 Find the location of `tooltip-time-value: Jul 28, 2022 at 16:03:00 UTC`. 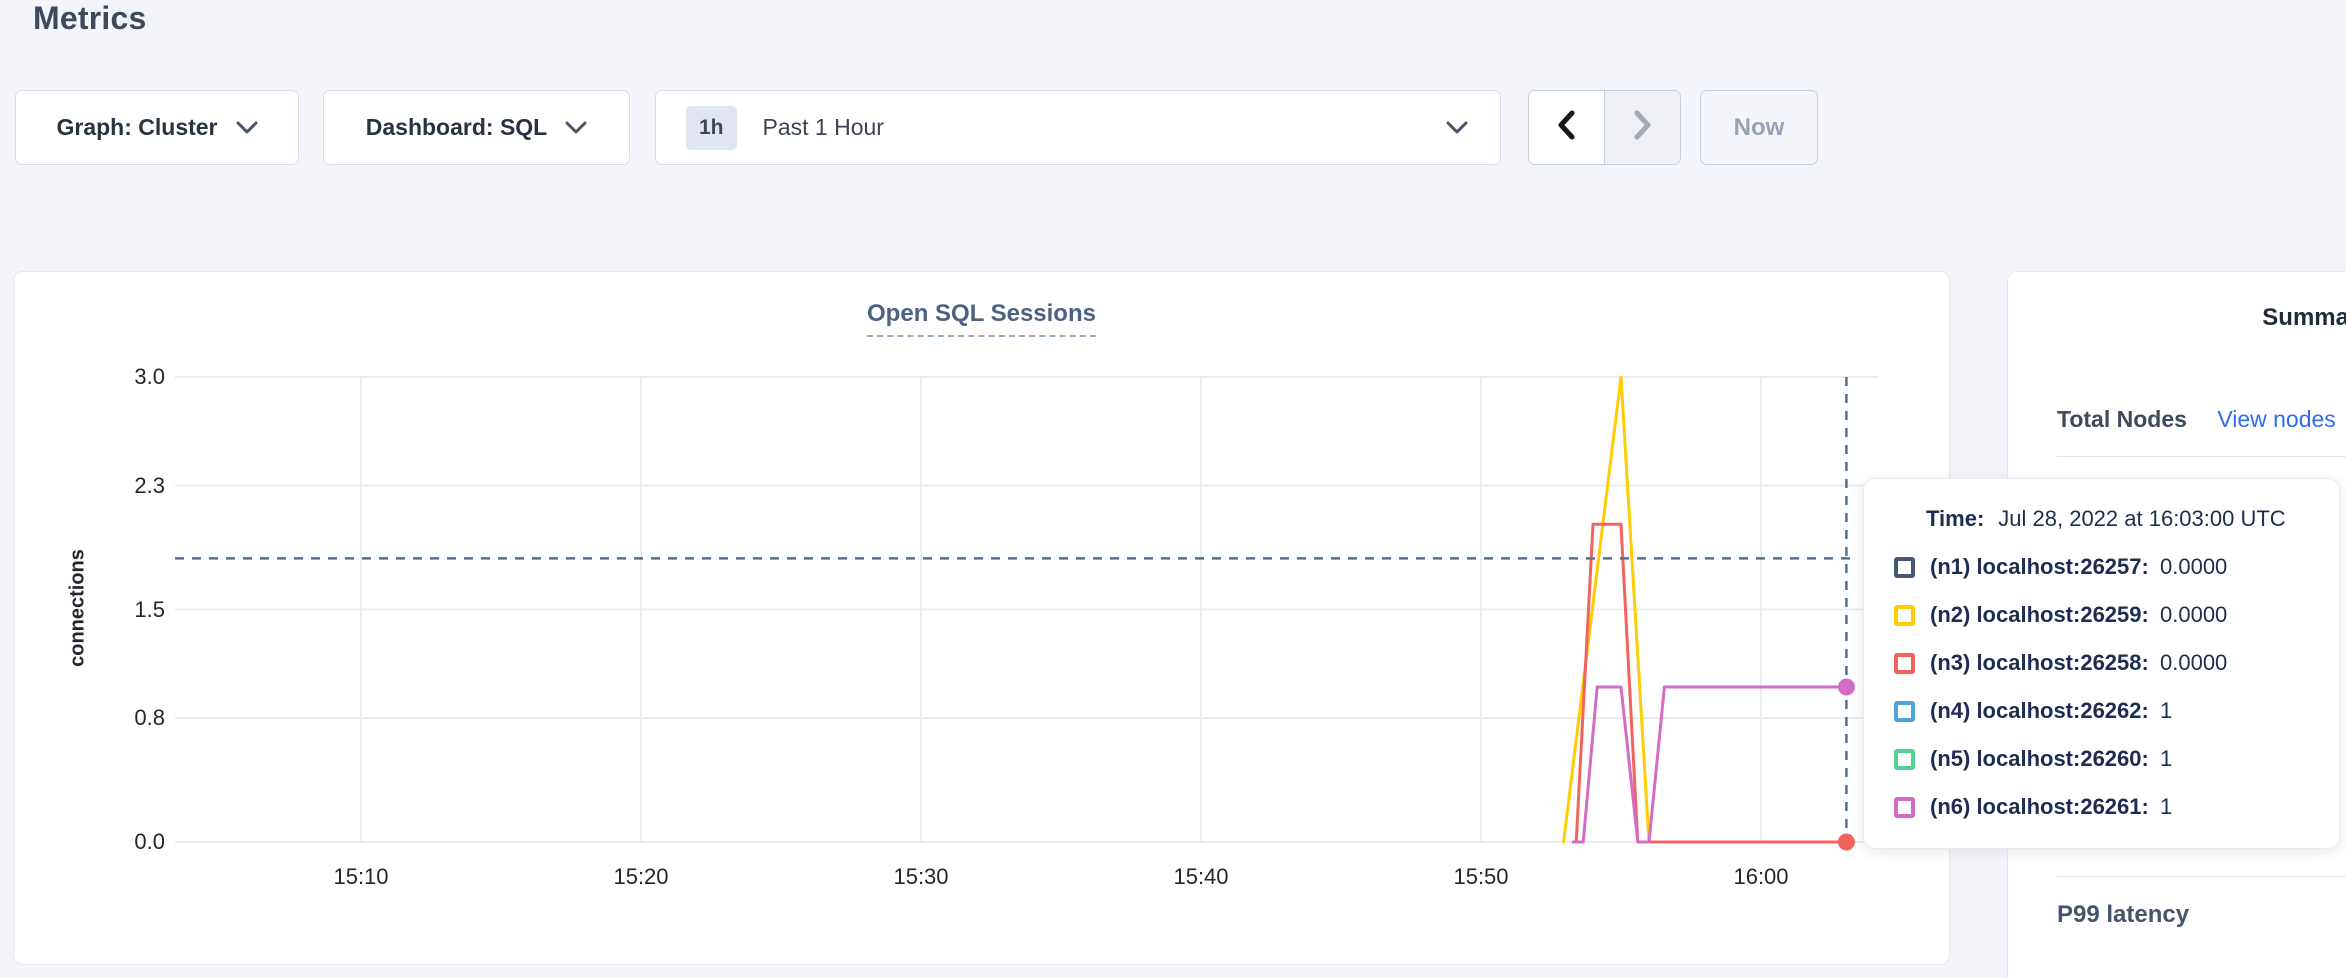

tooltip-time-value: Jul 28, 2022 at 16:03:00 UTC is located at coordinates (2142, 518).